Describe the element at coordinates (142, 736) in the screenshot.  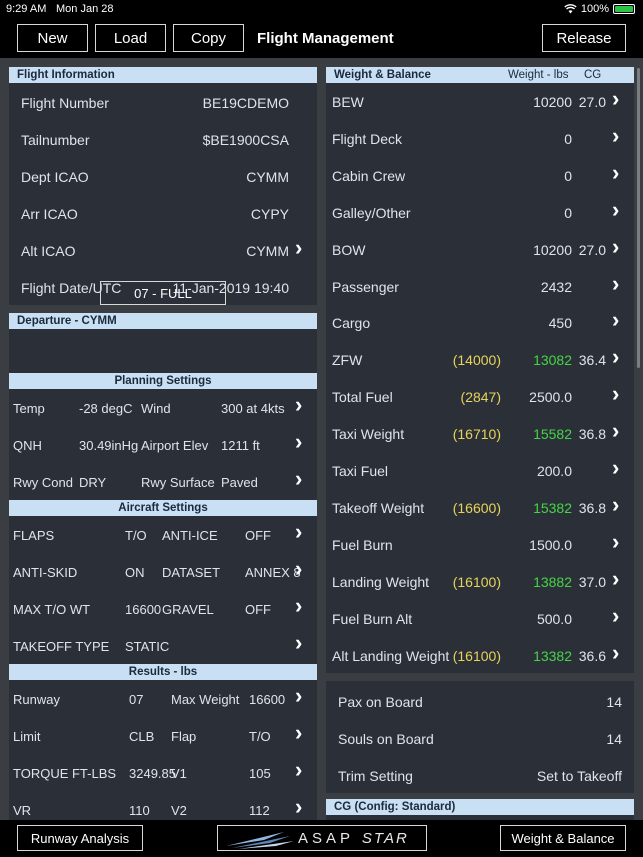
I see `results-value: CLB` at that location.